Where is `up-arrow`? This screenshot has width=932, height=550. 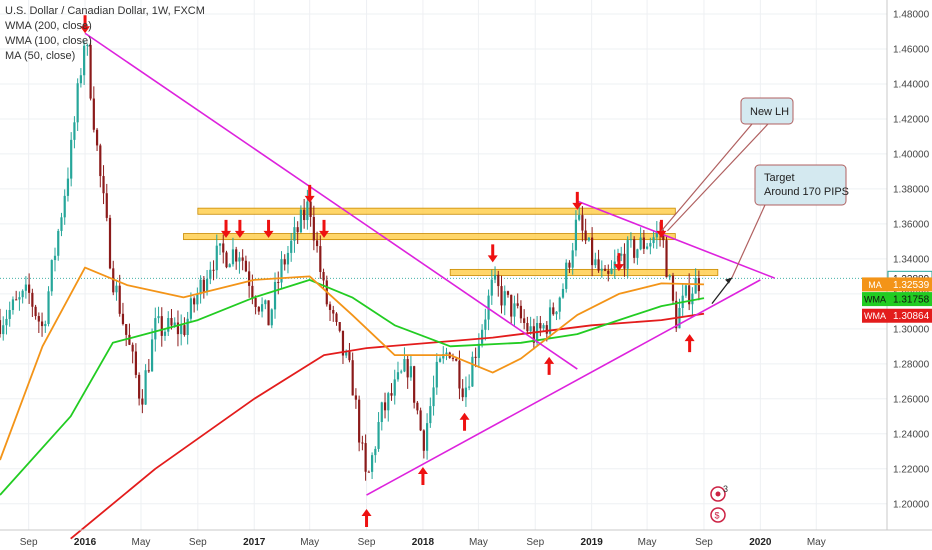
up-arrow is located at coordinates (689, 343).